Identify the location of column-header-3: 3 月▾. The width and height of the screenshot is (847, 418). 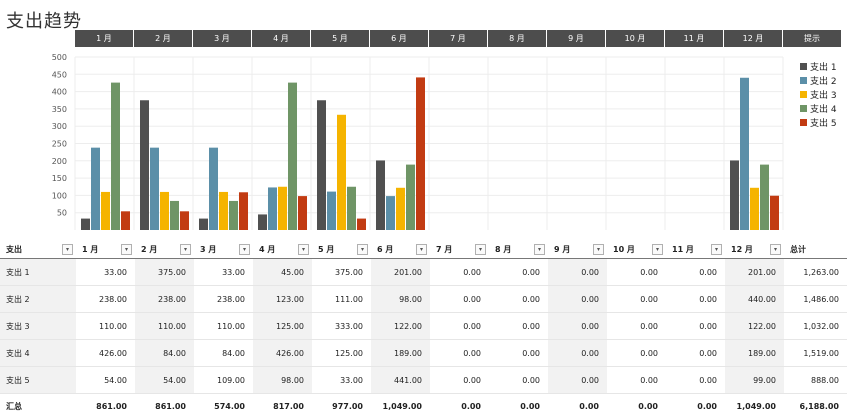
(223, 249).